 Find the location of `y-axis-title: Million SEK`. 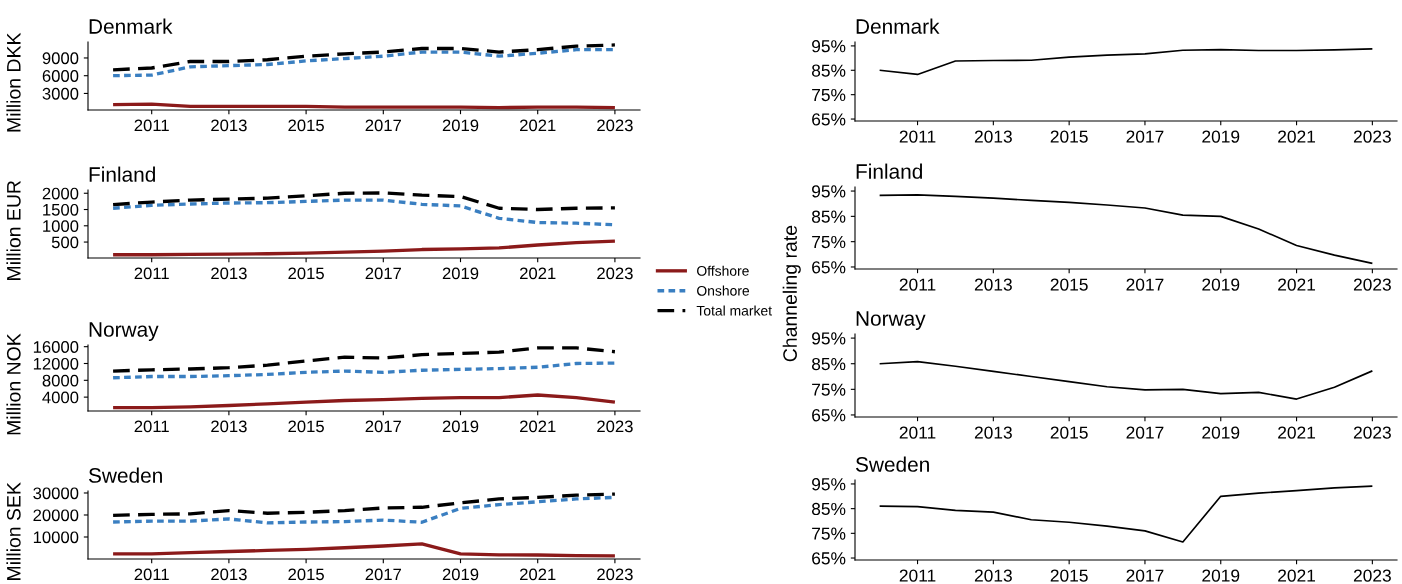

y-axis-title: Million SEK is located at coordinates (13, 531).